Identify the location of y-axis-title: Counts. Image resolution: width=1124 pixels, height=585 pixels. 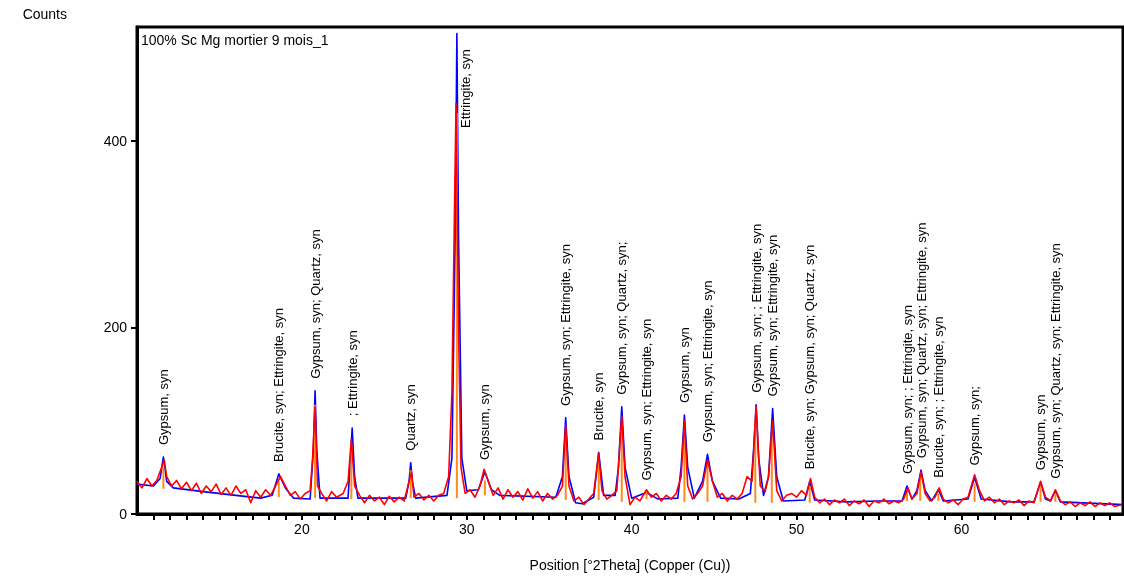
(44, 14).